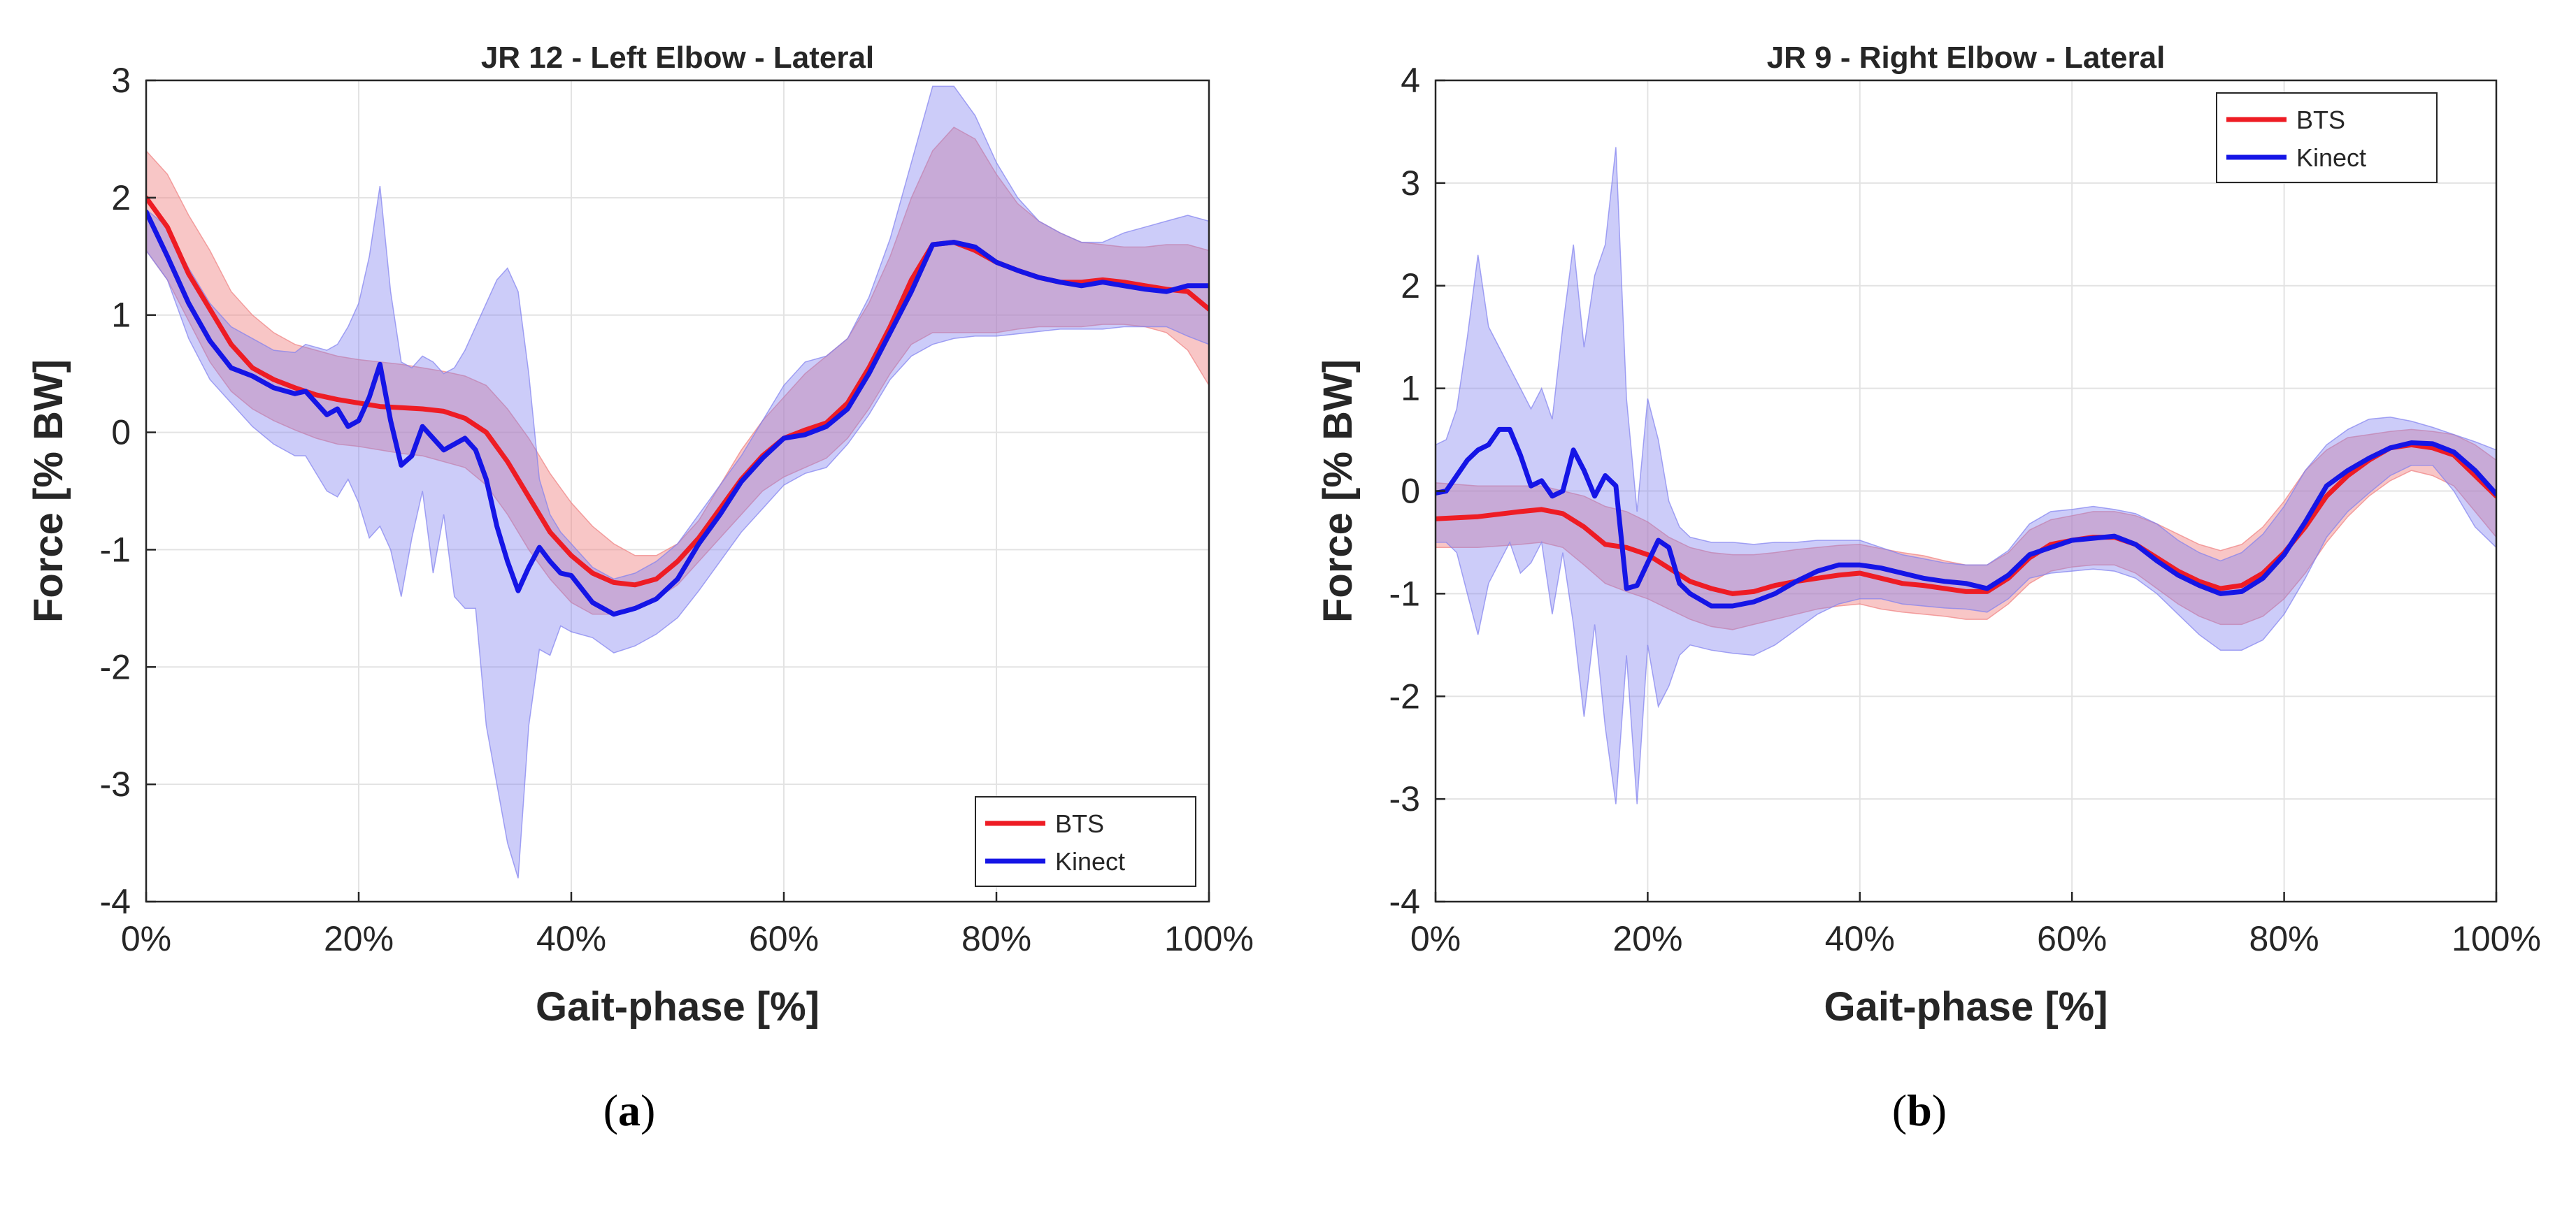 This screenshot has height=1205, width=2576. I want to click on line-bts, so click(1966, 519).